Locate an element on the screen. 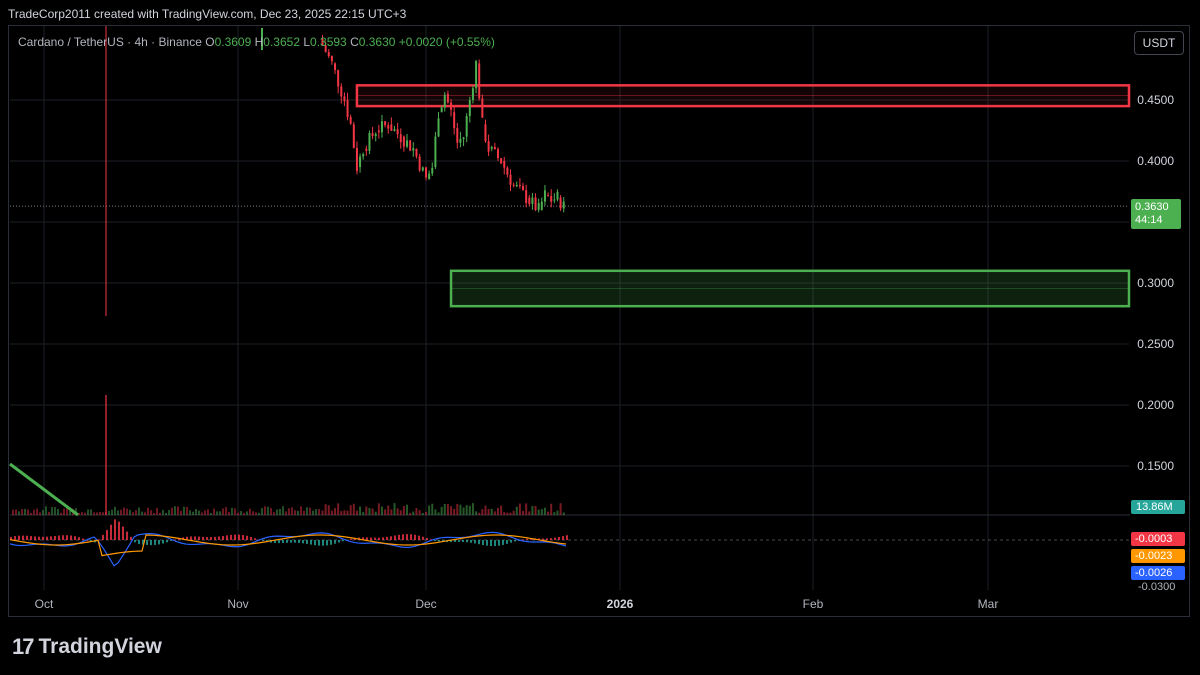 This screenshot has width=1200, height=675. tradingview-logo-text: TradingView is located at coordinates (100, 646).